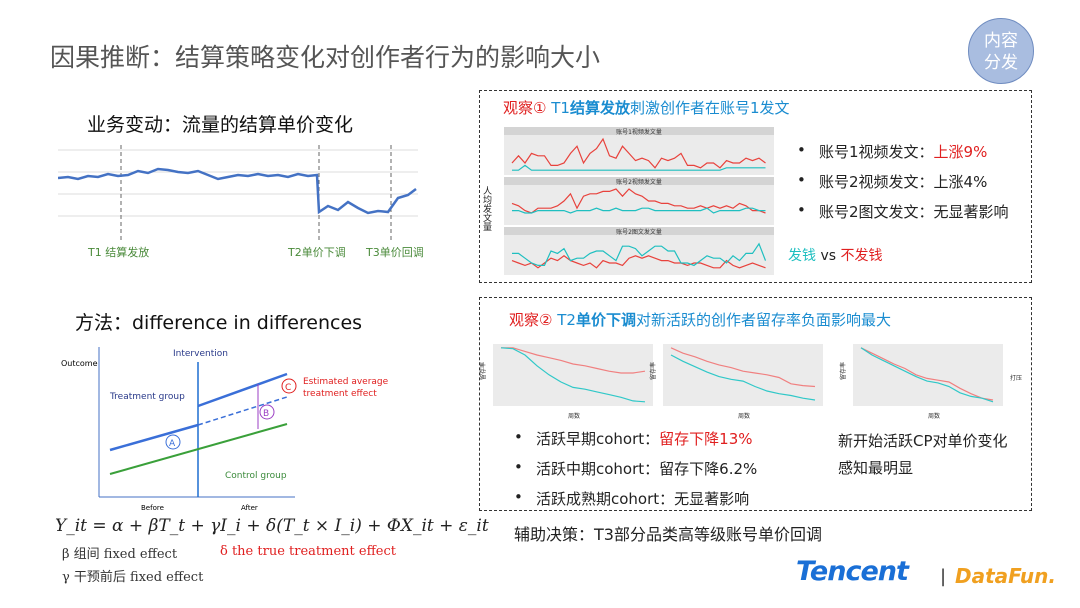 The image size is (1080, 608). I want to click on before-label: Before, so click(152, 508).